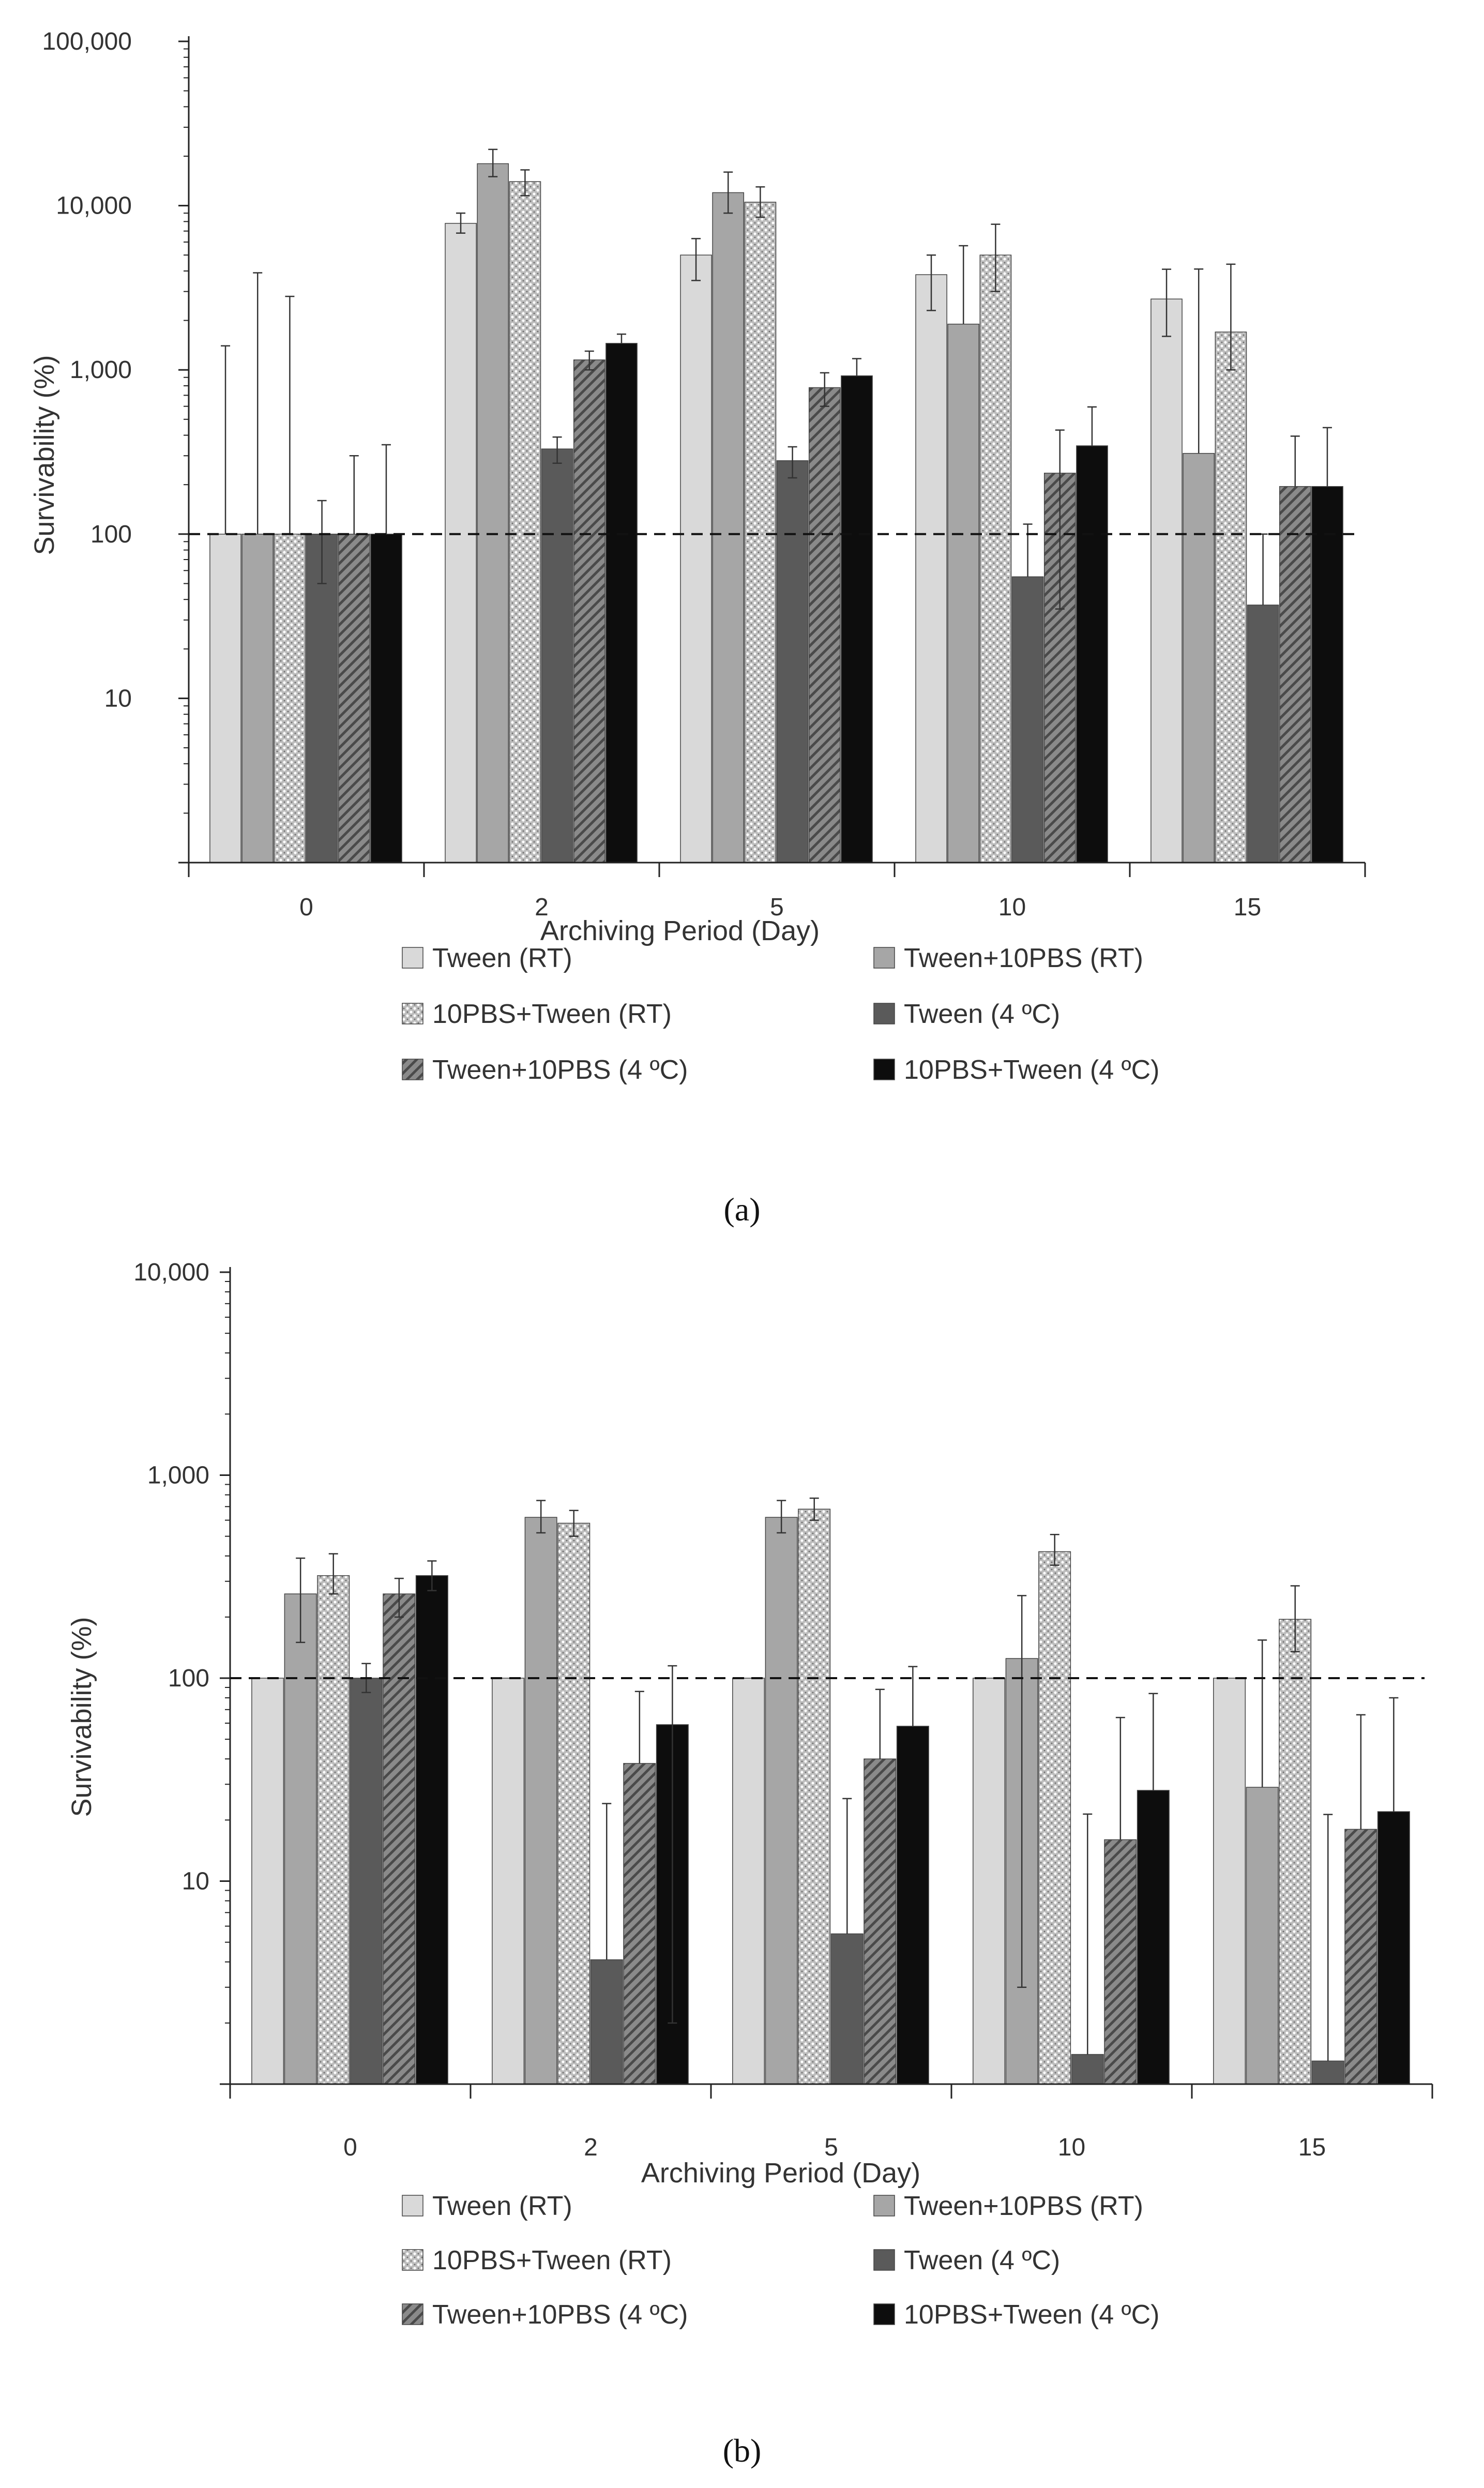 This screenshot has height=2488, width=1484. I want to click on x-tick-label: 0, so click(306, 907).